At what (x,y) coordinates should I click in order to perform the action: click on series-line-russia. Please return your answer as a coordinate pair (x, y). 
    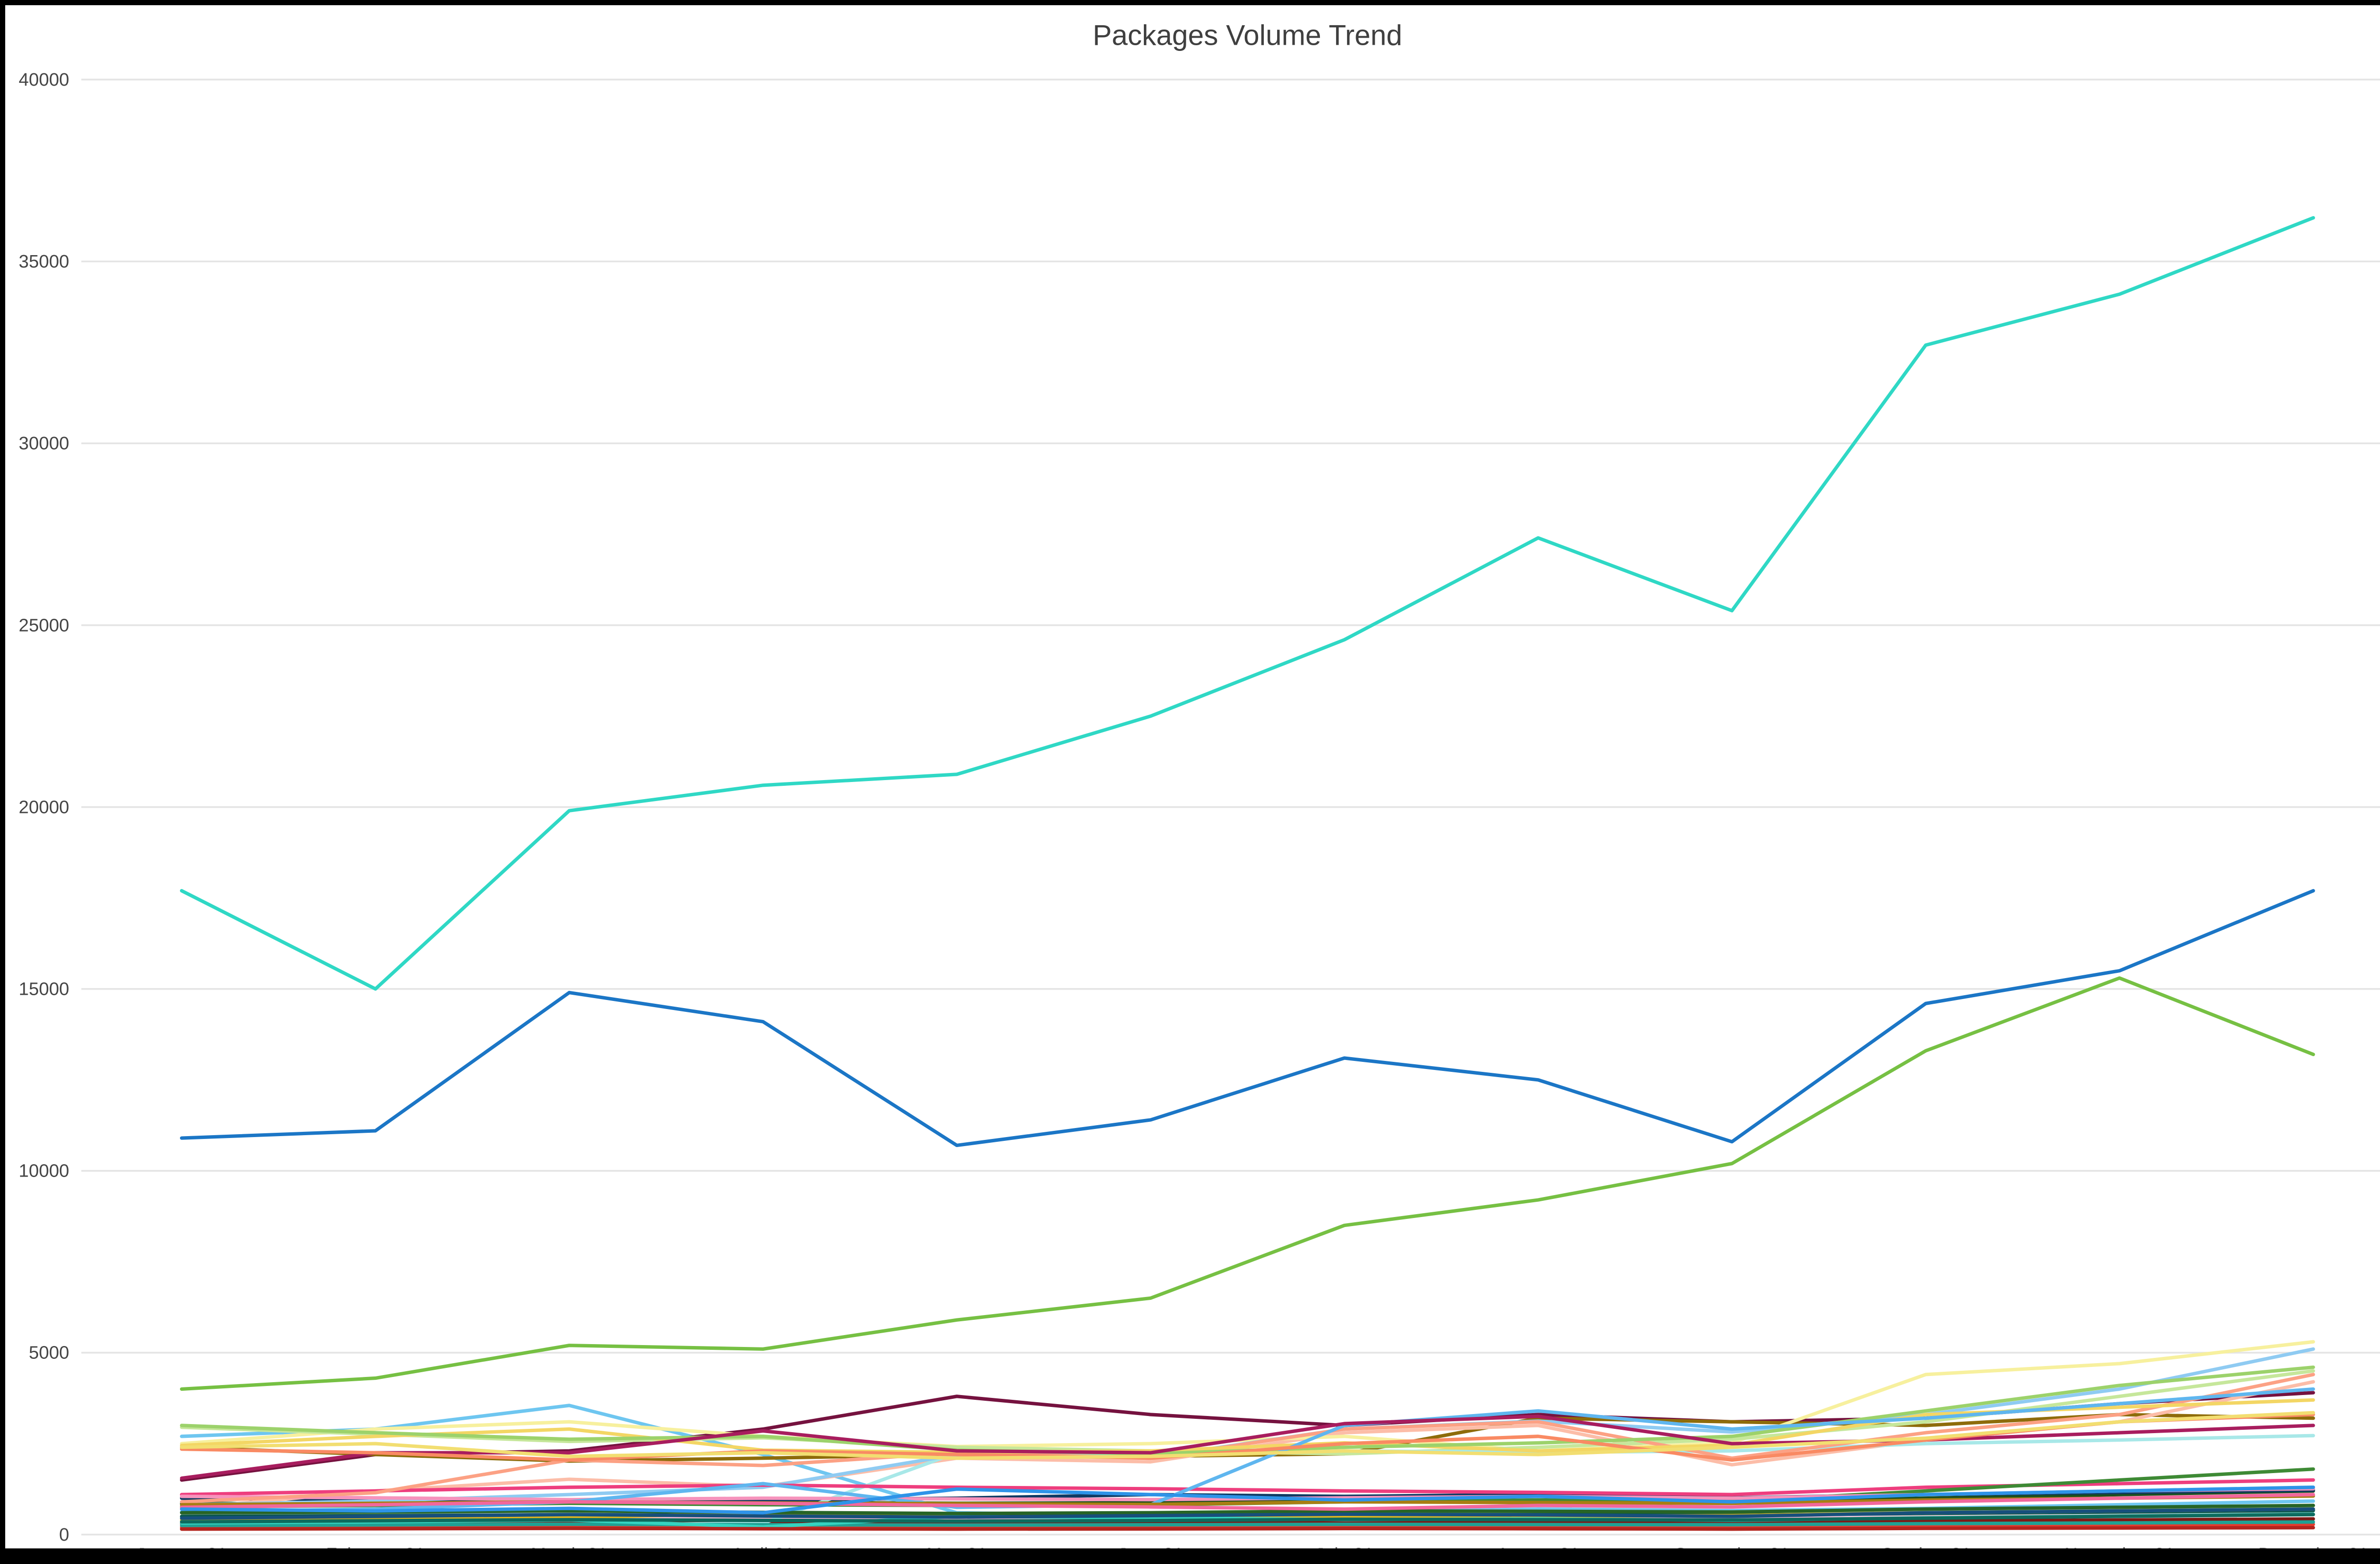
    Looking at the image, I should click on (1247, 1528).